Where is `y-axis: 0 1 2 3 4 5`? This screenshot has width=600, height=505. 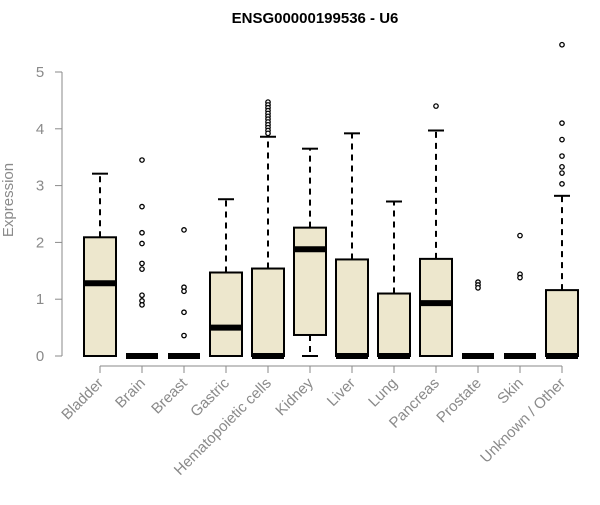 y-axis: 0 1 2 3 4 5 is located at coordinates (49, 214).